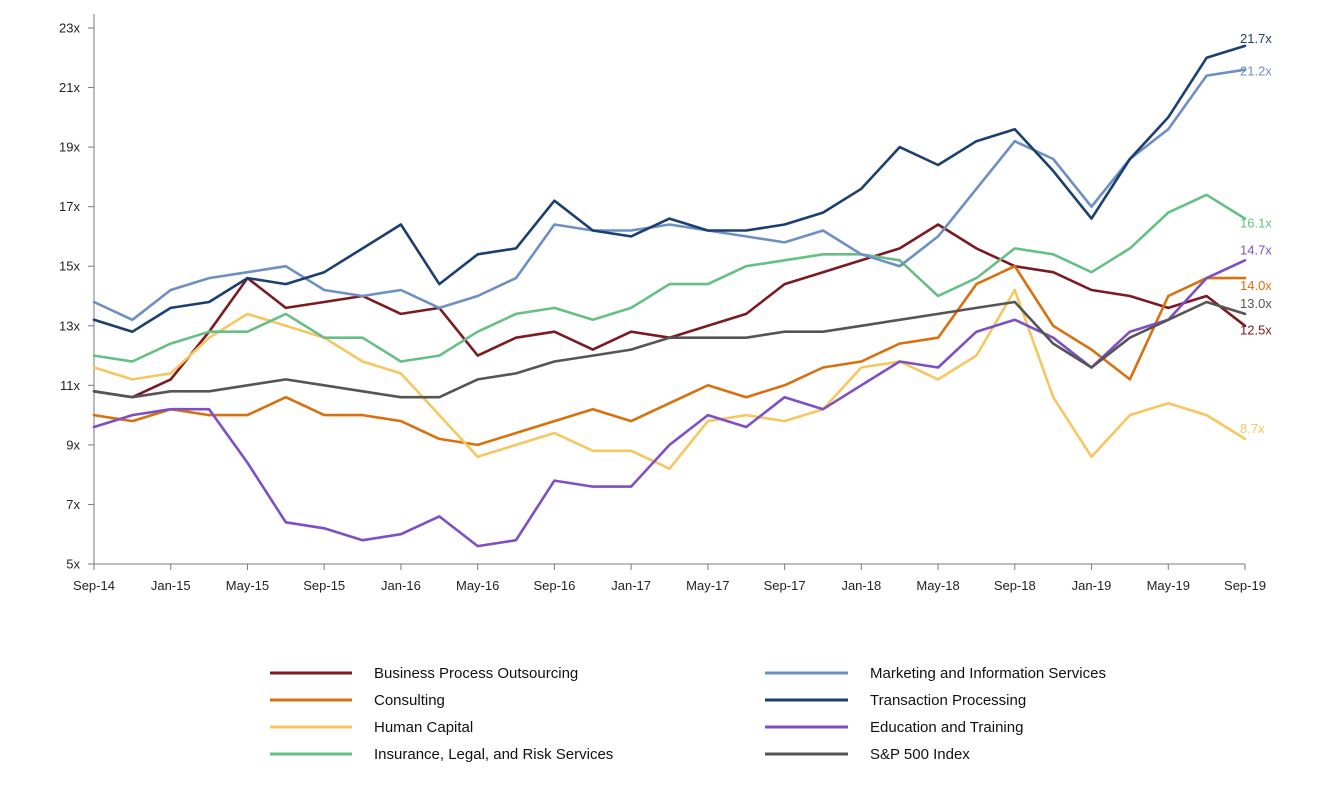 This screenshot has height=785, width=1317. What do you see at coordinates (948, 700) in the screenshot?
I see `legend-label-transaction-processing: Transaction Processing` at bounding box center [948, 700].